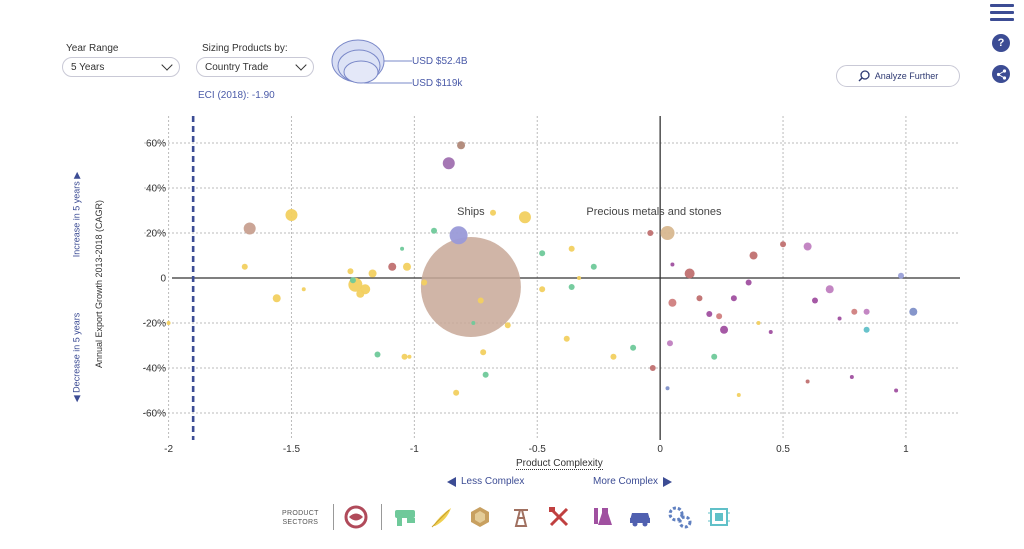 The width and height of the screenshot is (1024, 549). What do you see at coordinates (1001, 74) in the screenshot?
I see `share-icon` at bounding box center [1001, 74].